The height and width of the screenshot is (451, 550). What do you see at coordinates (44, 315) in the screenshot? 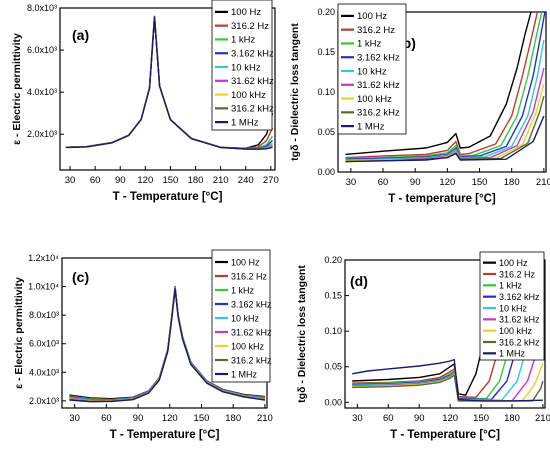
I see `y-tick-label: 8.0x10³` at bounding box center [44, 315].